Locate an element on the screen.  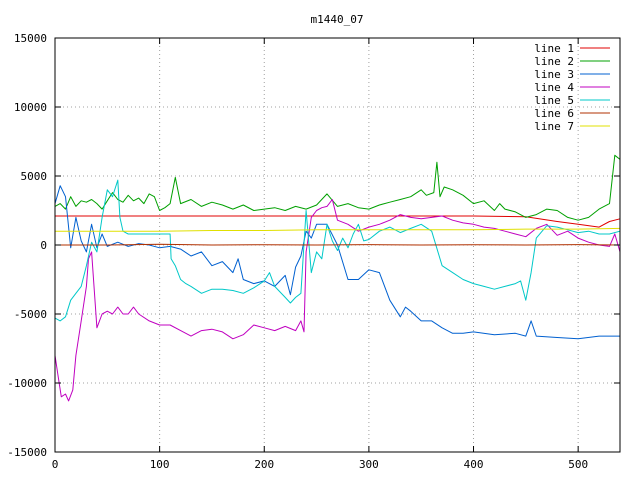
y-tick-label: -15000 is located at coordinates (27, 452).